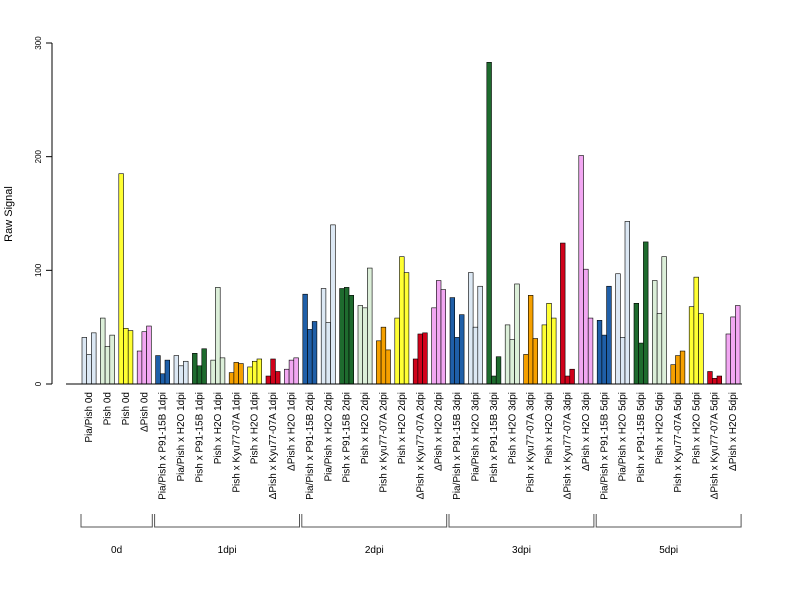 This screenshot has width=800, height=600. What do you see at coordinates (457, 446) in the screenshot?
I see `x-tick-label: Pia/Pish x P91-15B 3dpi` at bounding box center [457, 446].